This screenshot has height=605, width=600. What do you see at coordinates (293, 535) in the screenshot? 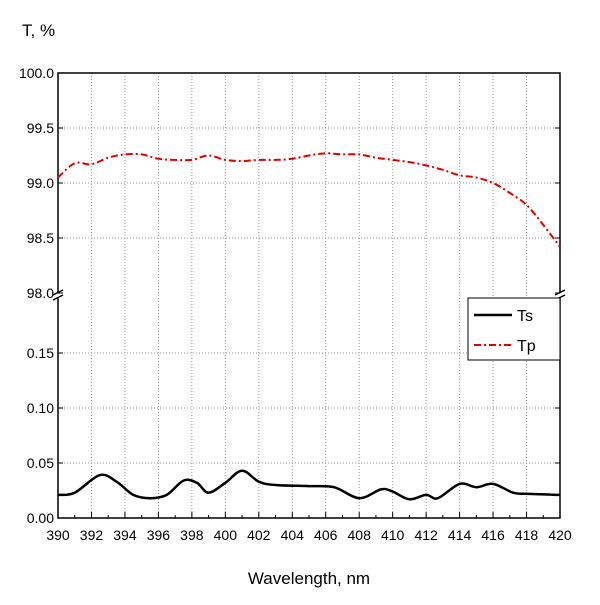
I see `x-tick-label: 404` at bounding box center [293, 535].